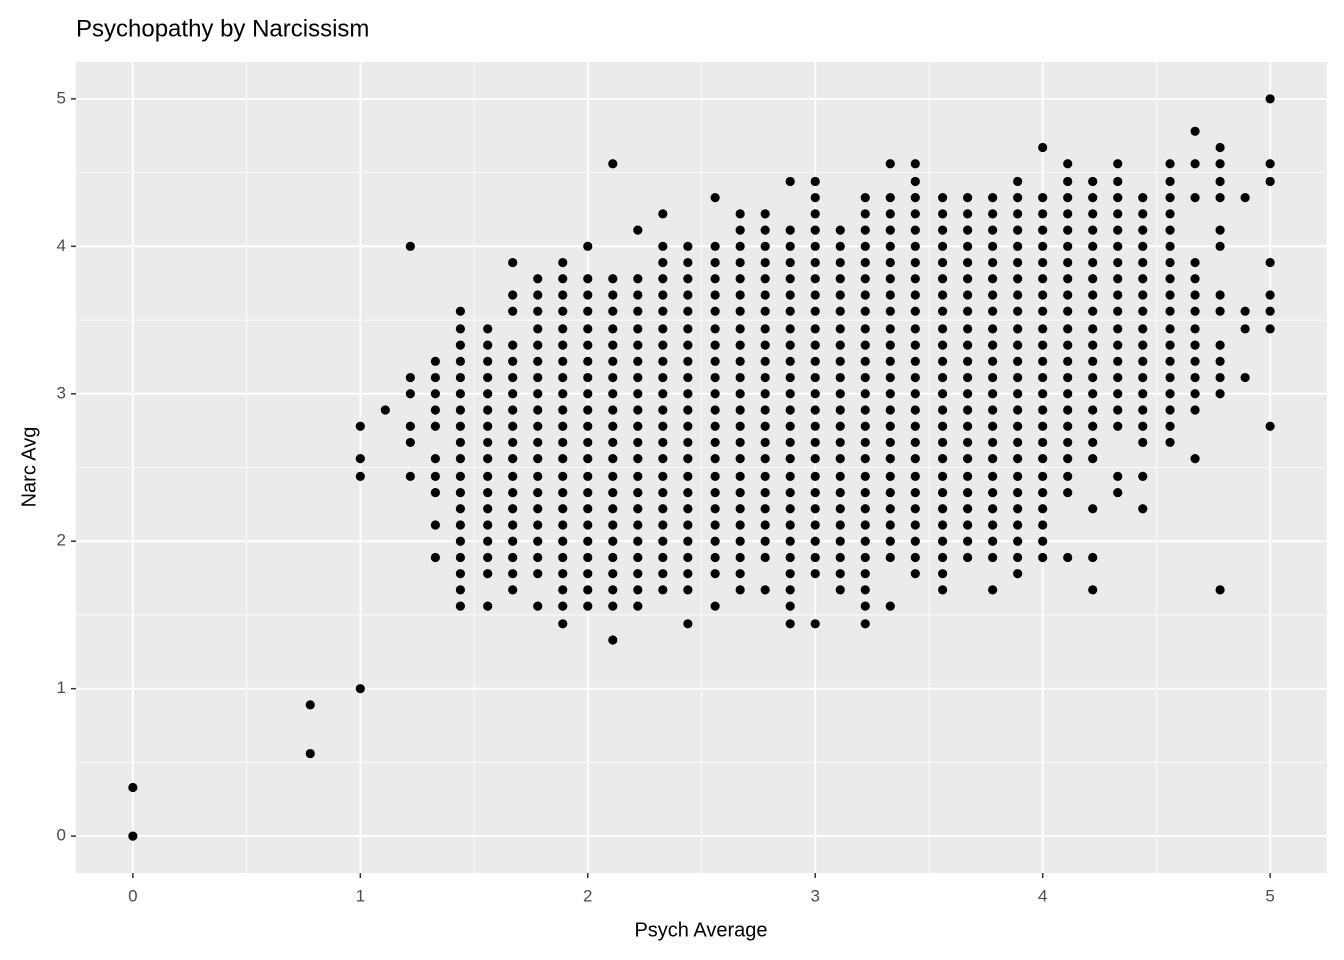 Image resolution: width=1344 pixels, height=960 pixels. I want to click on chart-title: Psychopathy by Narcissism, so click(222, 28).